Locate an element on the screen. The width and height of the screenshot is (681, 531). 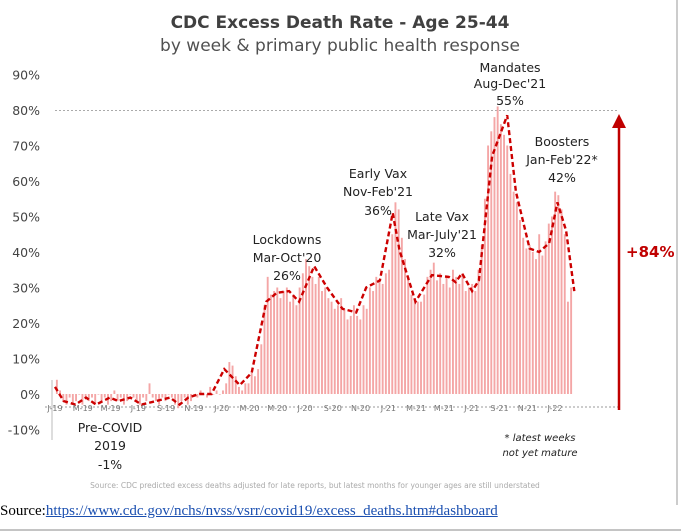
arrow-head-icon is located at coordinates (619, 121).